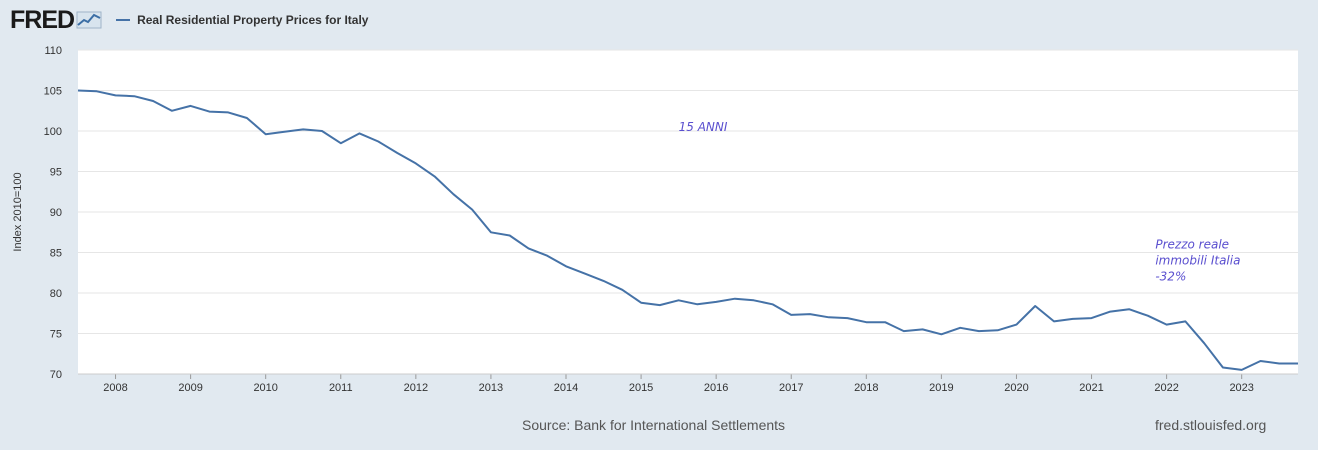 This screenshot has height=450, width=1318. I want to click on x-tick-label: 2018, so click(866, 388).